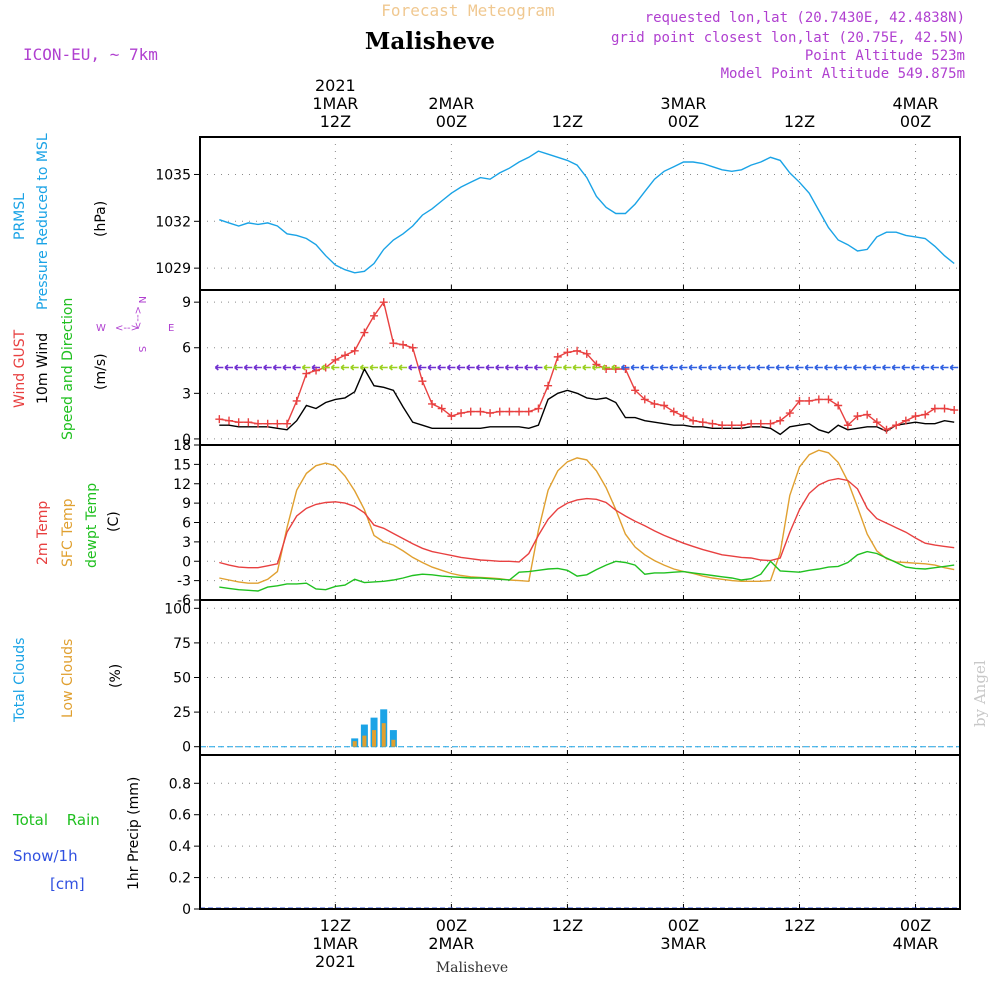 The width and height of the screenshot is (1000, 1000). I want to click on panel-frame, so click(580, 522).